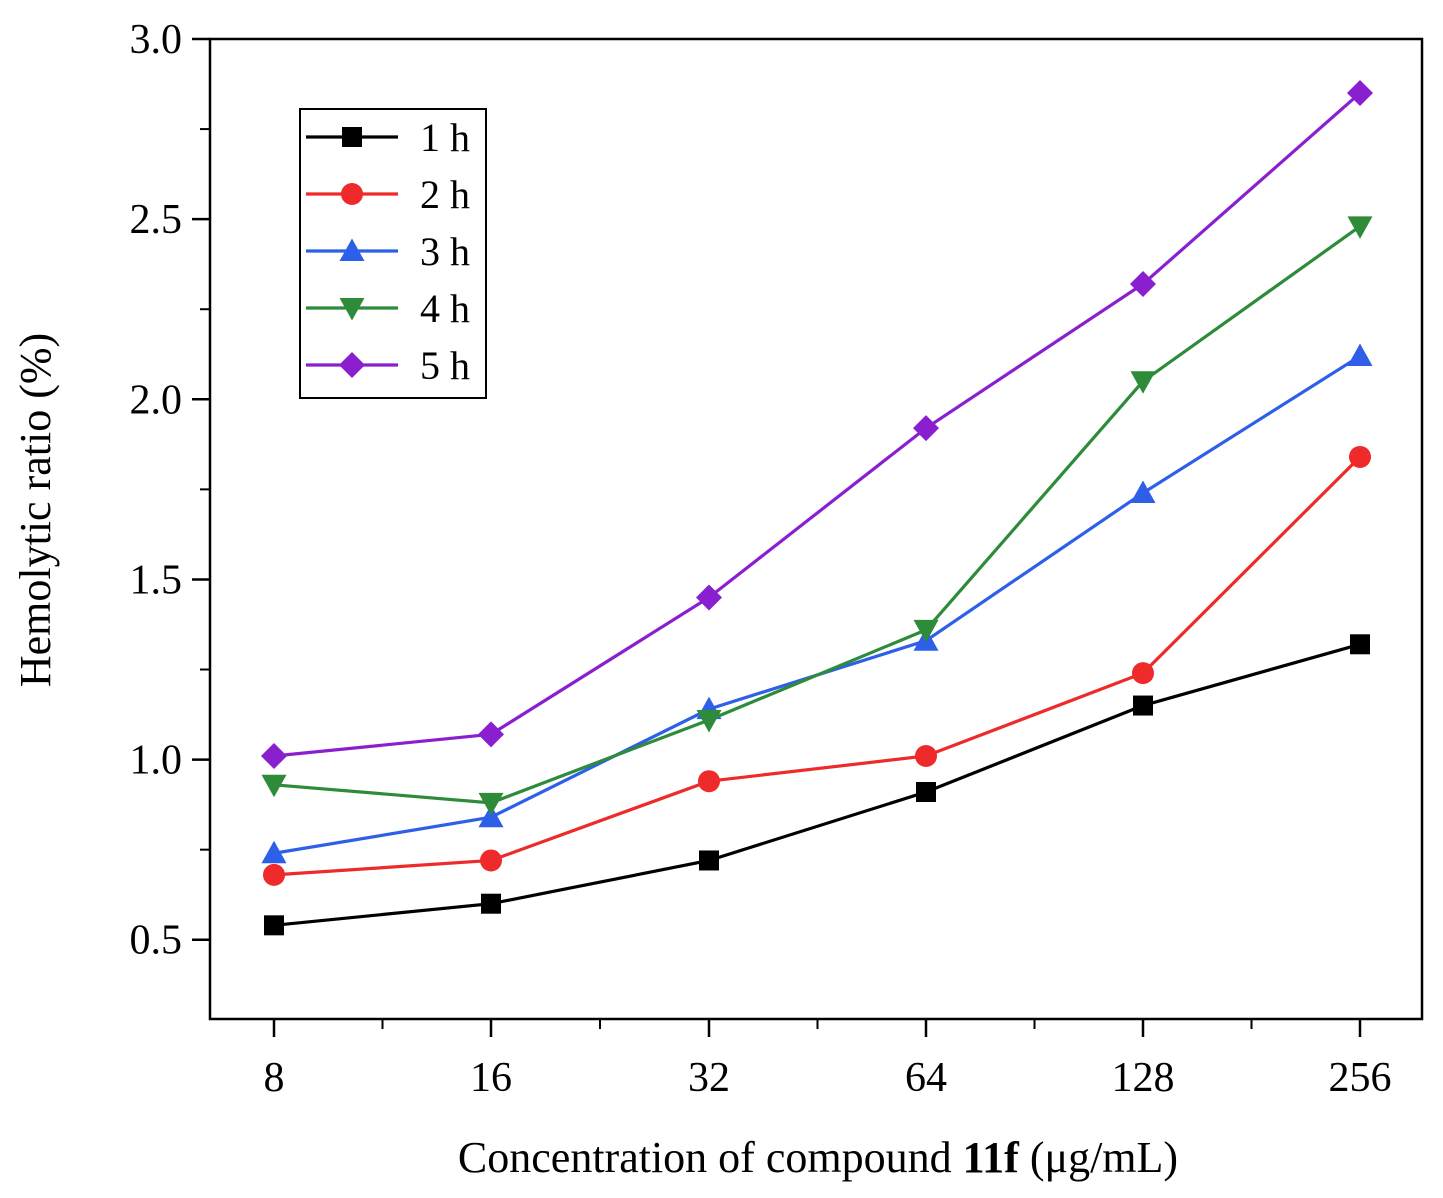 The image size is (1443, 1198). Describe the element at coordinates (445, 251) in the screenshot. I see `legend-label: 3 h` at that location.